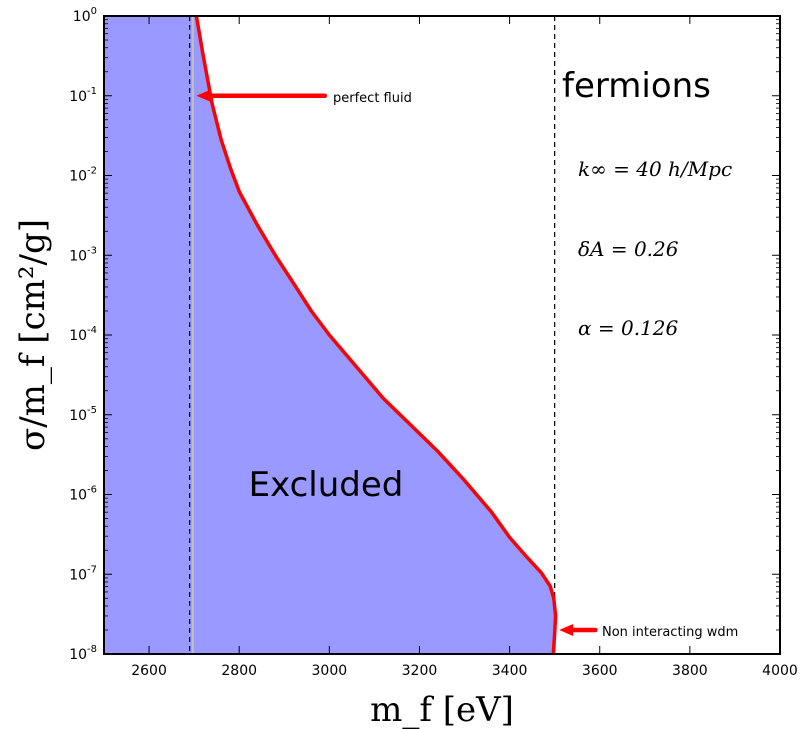 The width and height of the screenshot is (811, 729). What do you see at coordinates (628, 249) in the screenshot?
I see `delta-a-annotation: δA = 0.26` at bounding box center [628, 249].